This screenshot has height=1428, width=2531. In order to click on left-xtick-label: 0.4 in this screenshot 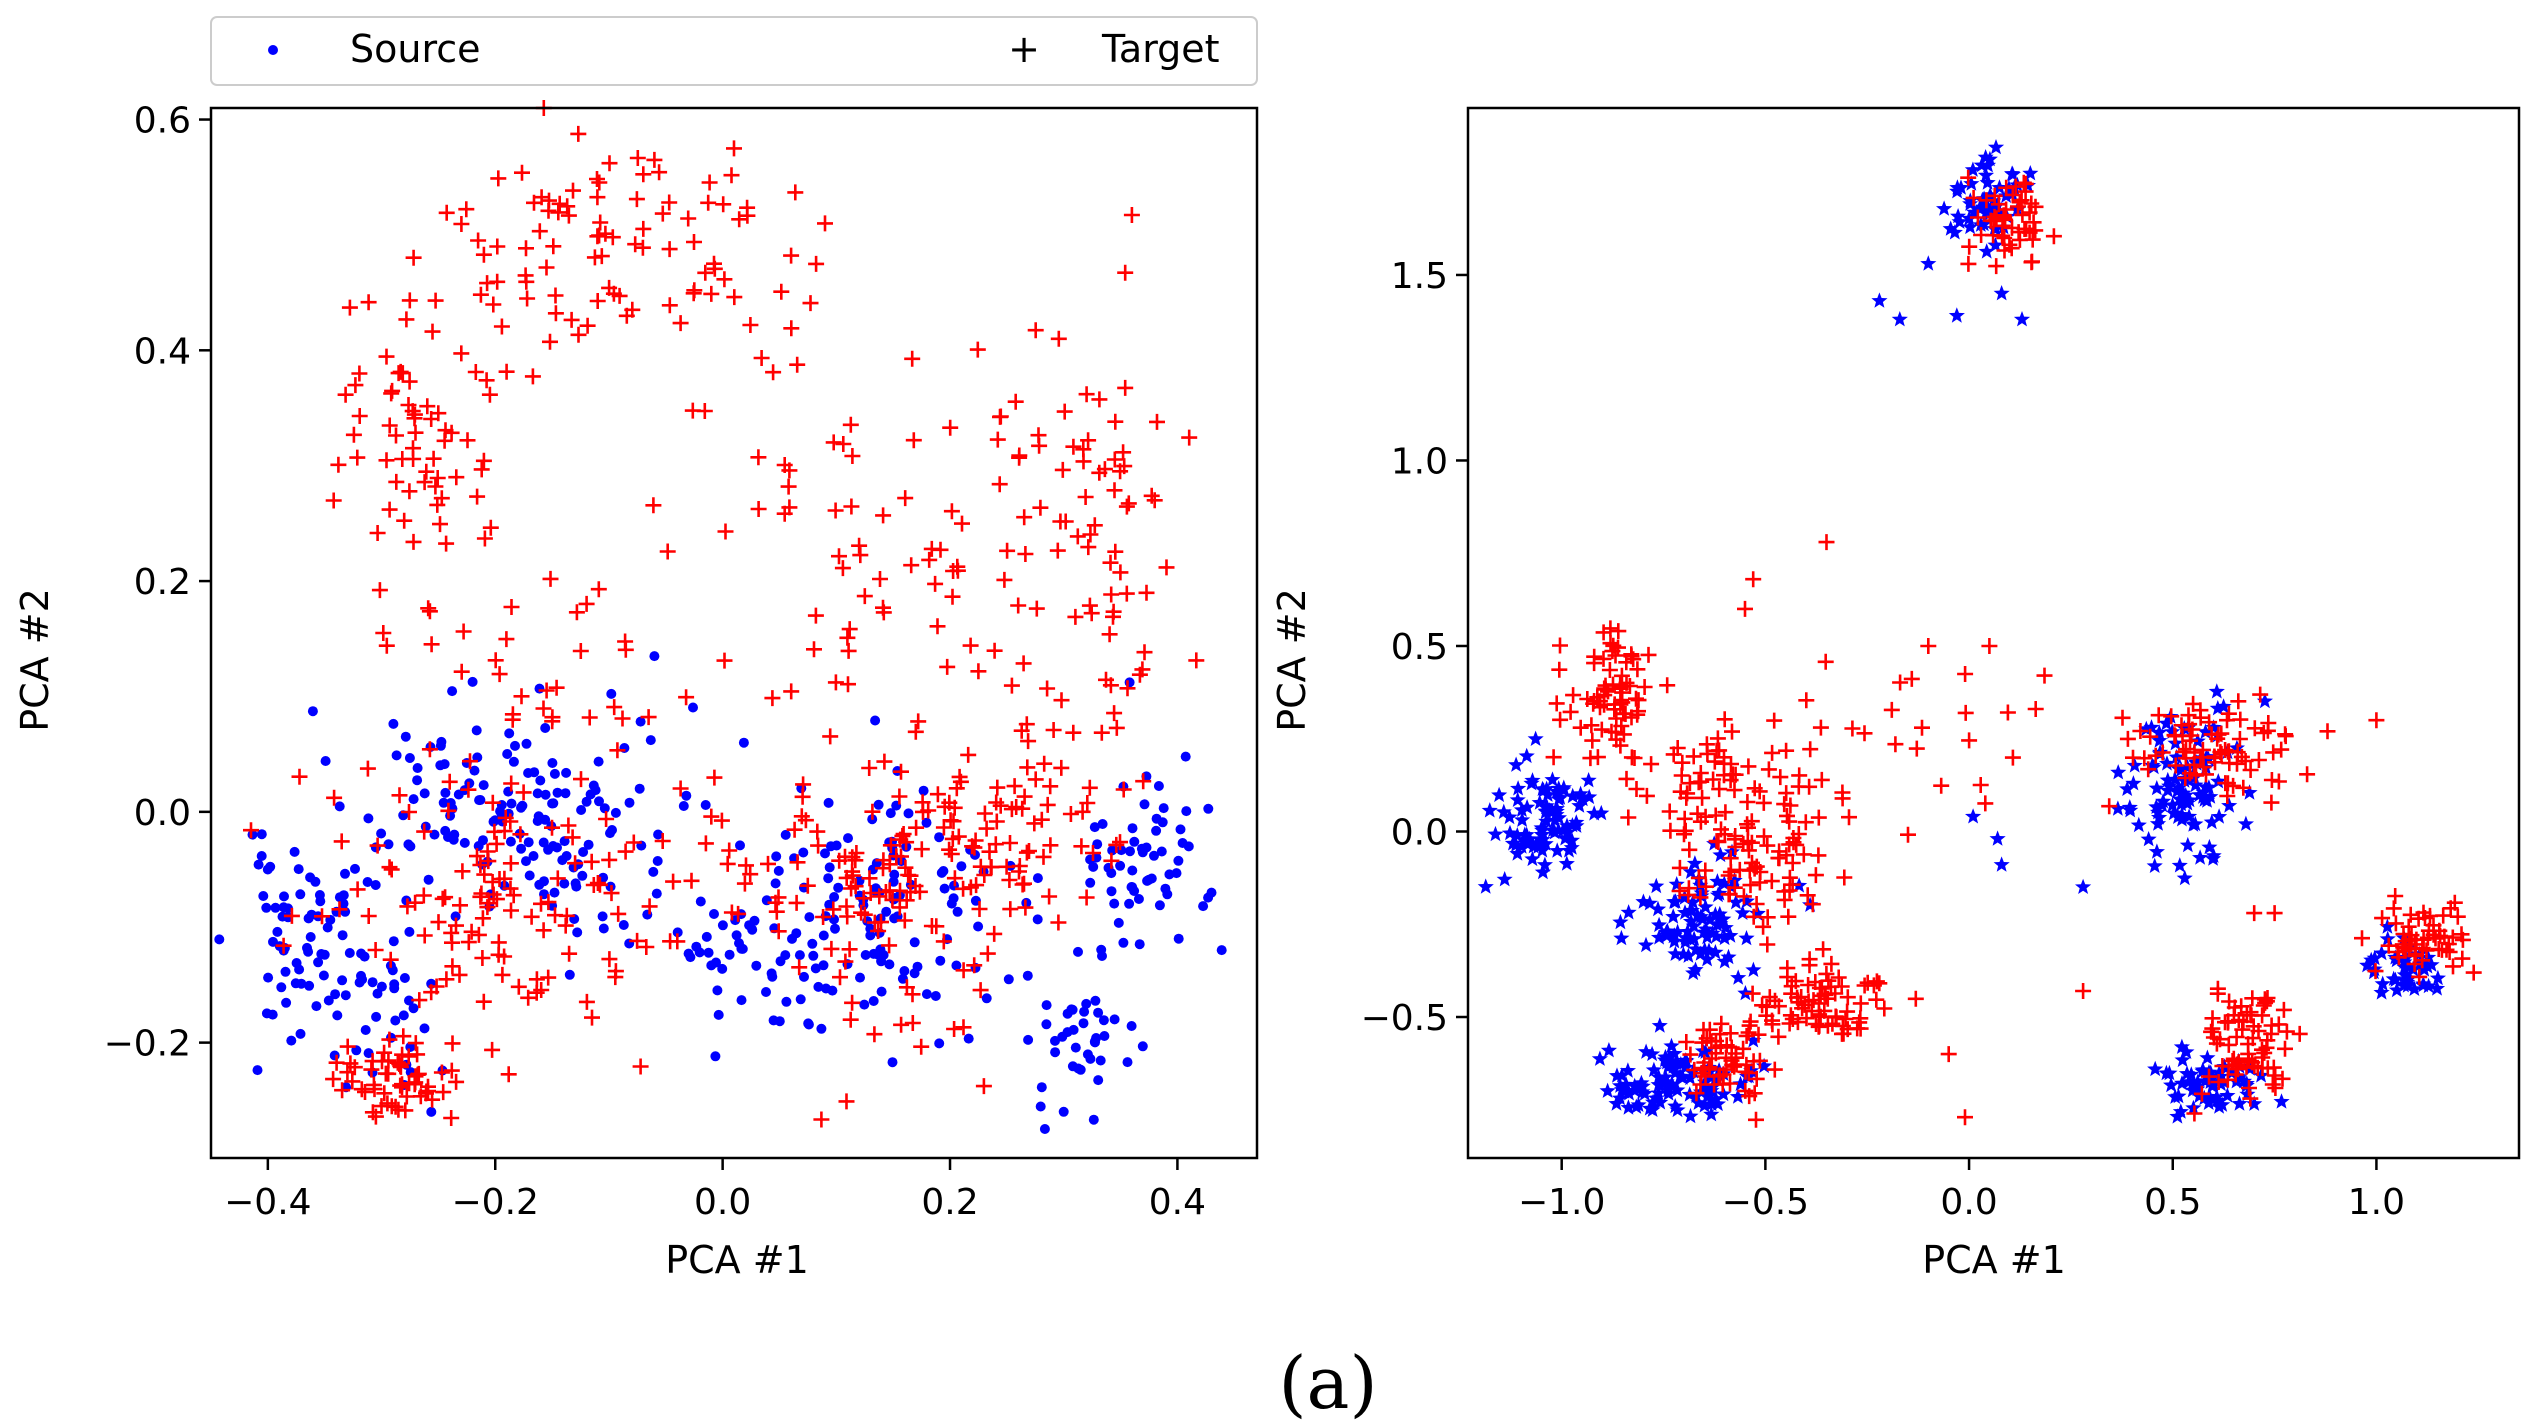, I will do `click(1177, 1202)`.